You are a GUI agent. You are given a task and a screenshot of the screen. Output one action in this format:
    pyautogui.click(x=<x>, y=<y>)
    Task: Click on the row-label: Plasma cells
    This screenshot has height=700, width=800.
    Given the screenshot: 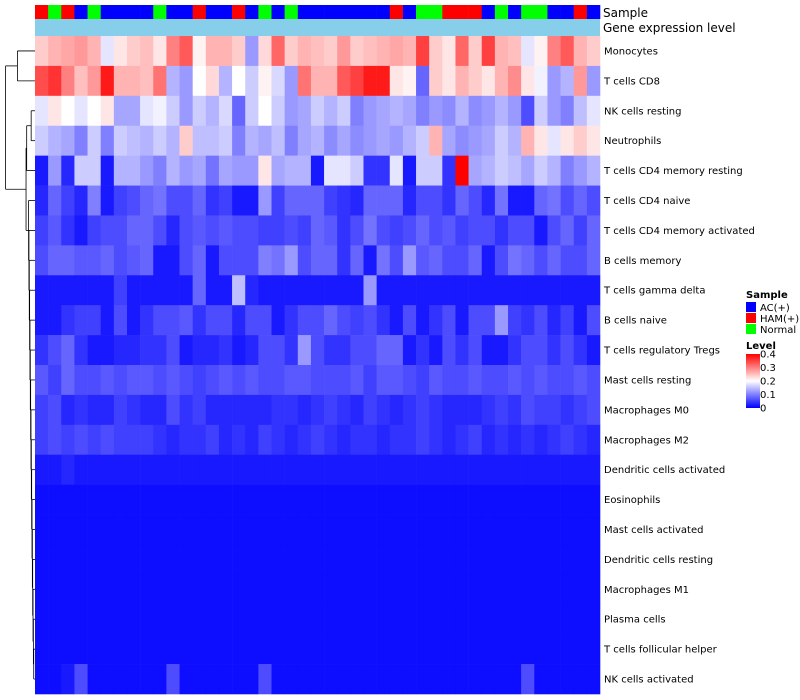 What is the action you would take?
    pyautogui.click(x=635, y=620)
    